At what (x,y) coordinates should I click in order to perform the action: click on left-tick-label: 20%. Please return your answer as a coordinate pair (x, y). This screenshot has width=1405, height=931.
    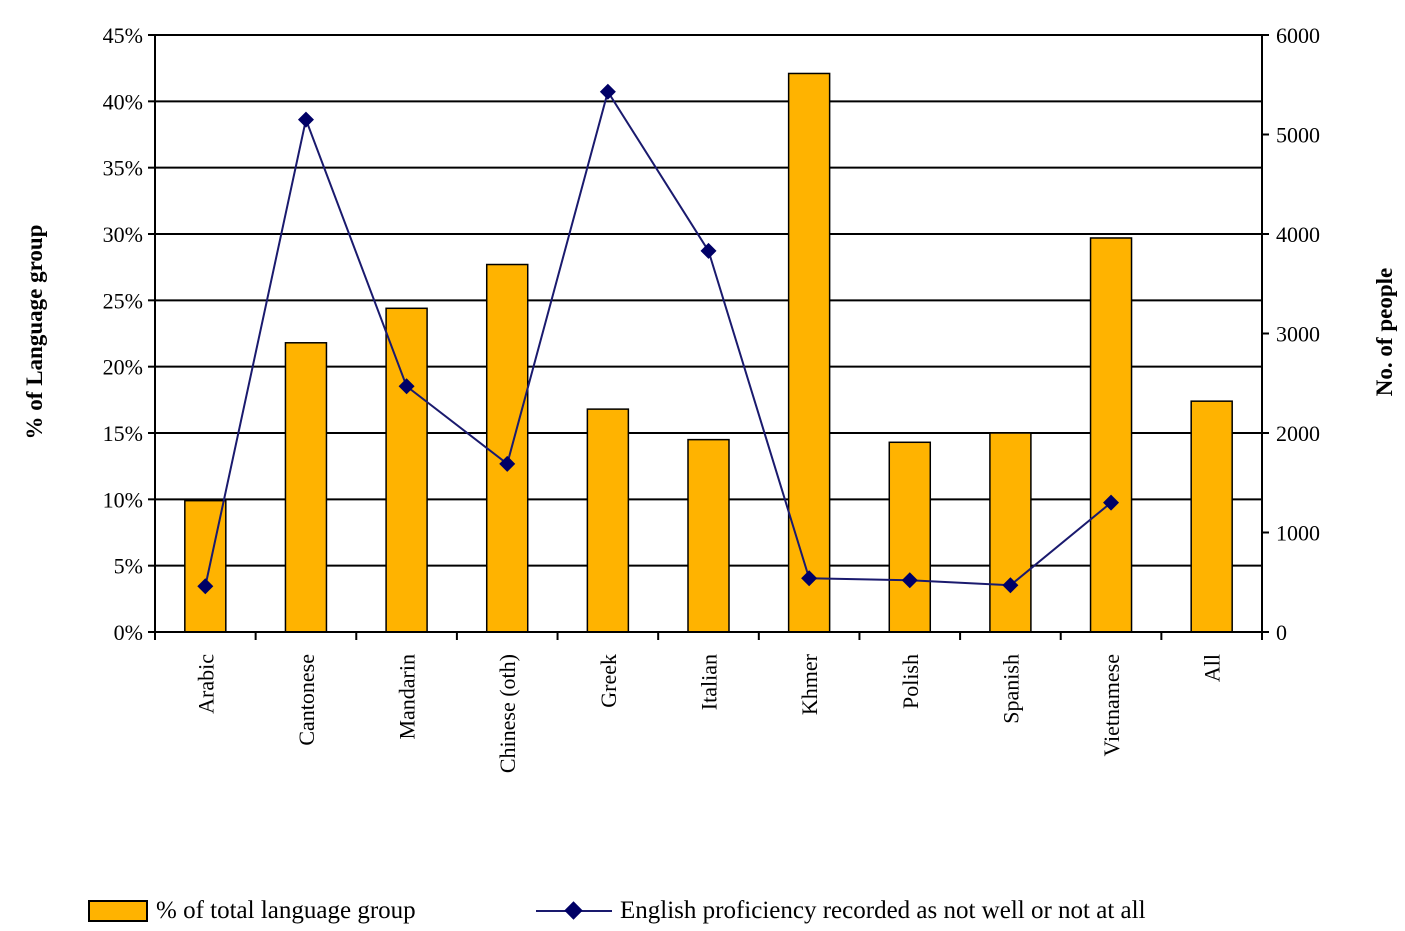
    Looking at the image, I should click on (123, 367).